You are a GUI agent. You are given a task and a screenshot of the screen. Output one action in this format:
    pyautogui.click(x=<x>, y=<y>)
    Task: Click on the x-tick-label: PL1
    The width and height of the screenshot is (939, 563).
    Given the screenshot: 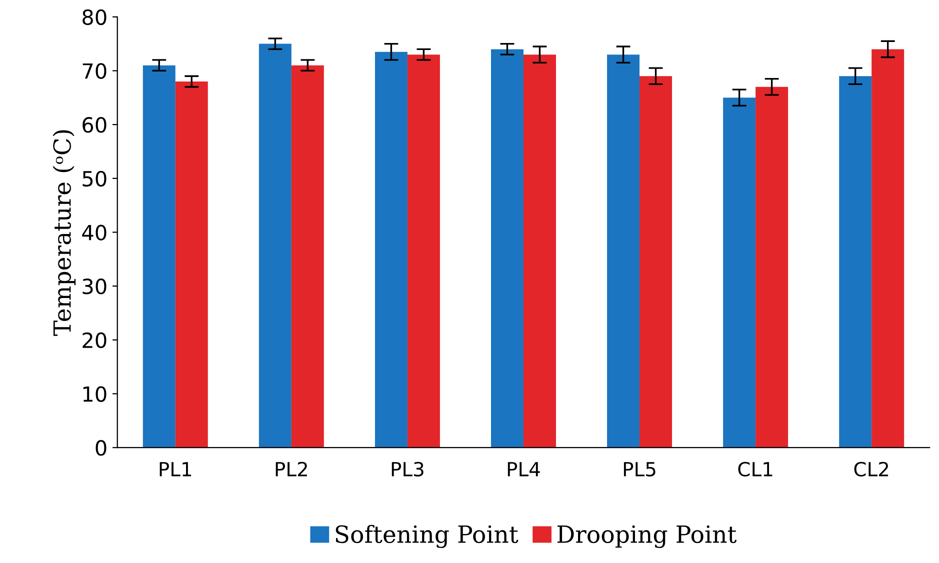 What is the action you would take?
    pyautogui.click(x=176, y=469)
    